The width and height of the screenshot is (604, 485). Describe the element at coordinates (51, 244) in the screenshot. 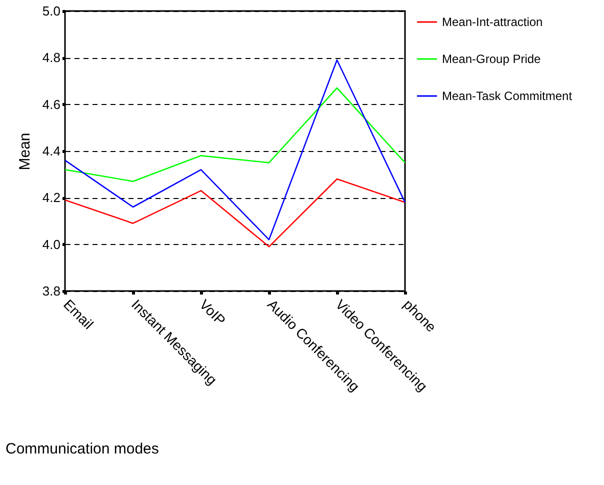

I see `y-tick-label: 4.0` at that location.